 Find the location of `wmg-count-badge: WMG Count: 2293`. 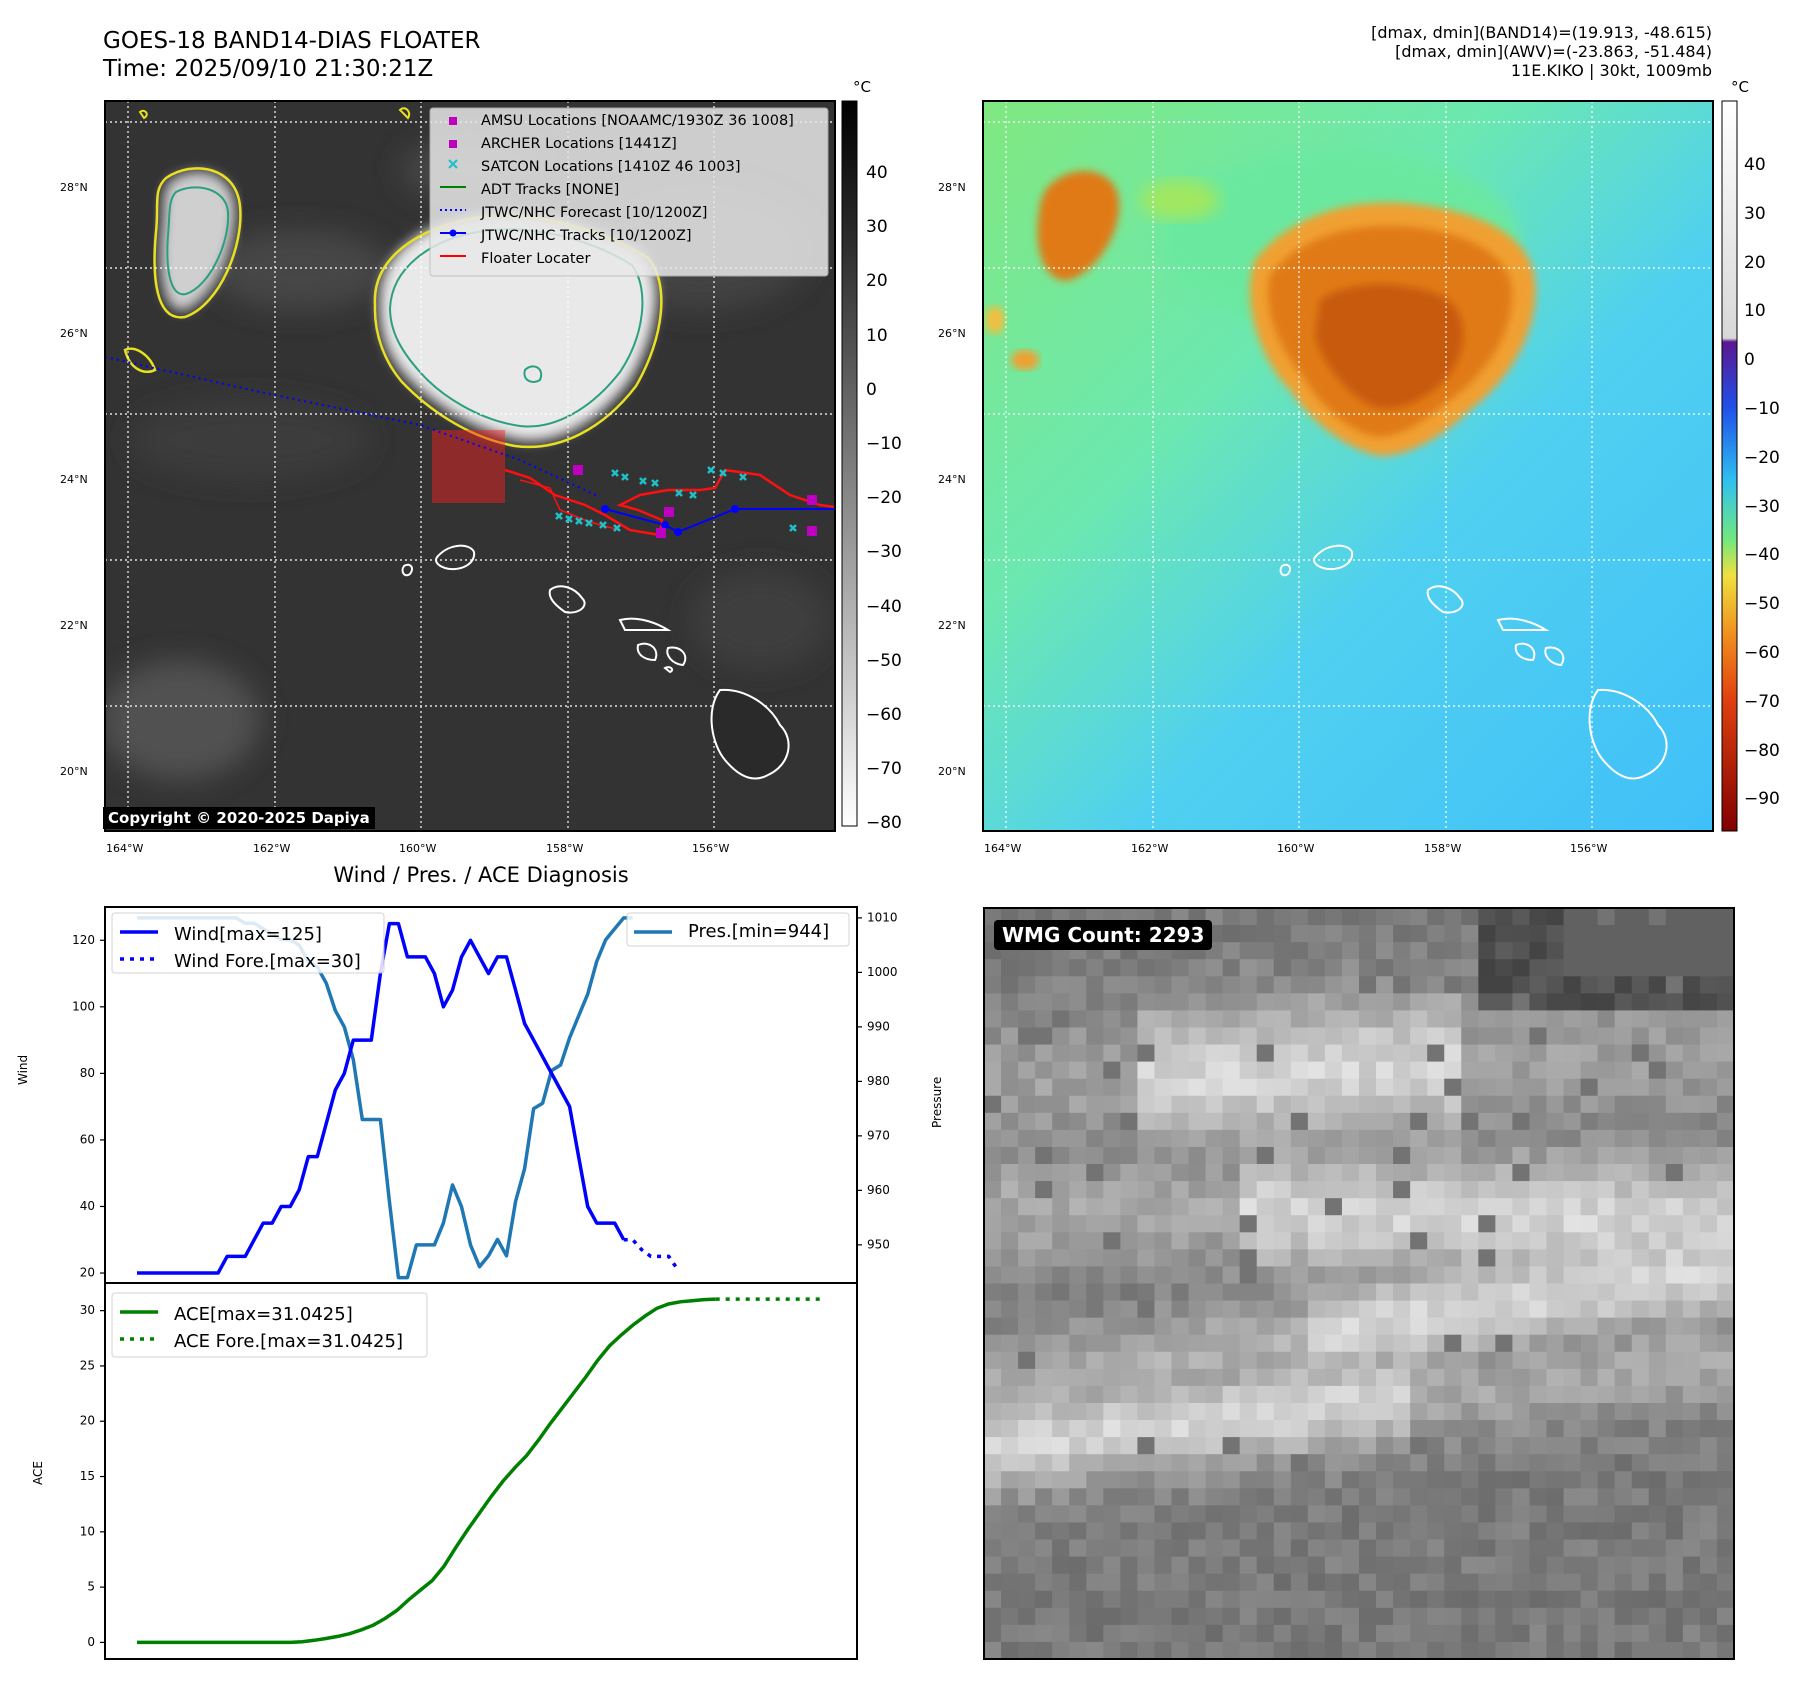

wmg-count-badge: WMG Count: 2293 is located at coordinates (1103, 935).